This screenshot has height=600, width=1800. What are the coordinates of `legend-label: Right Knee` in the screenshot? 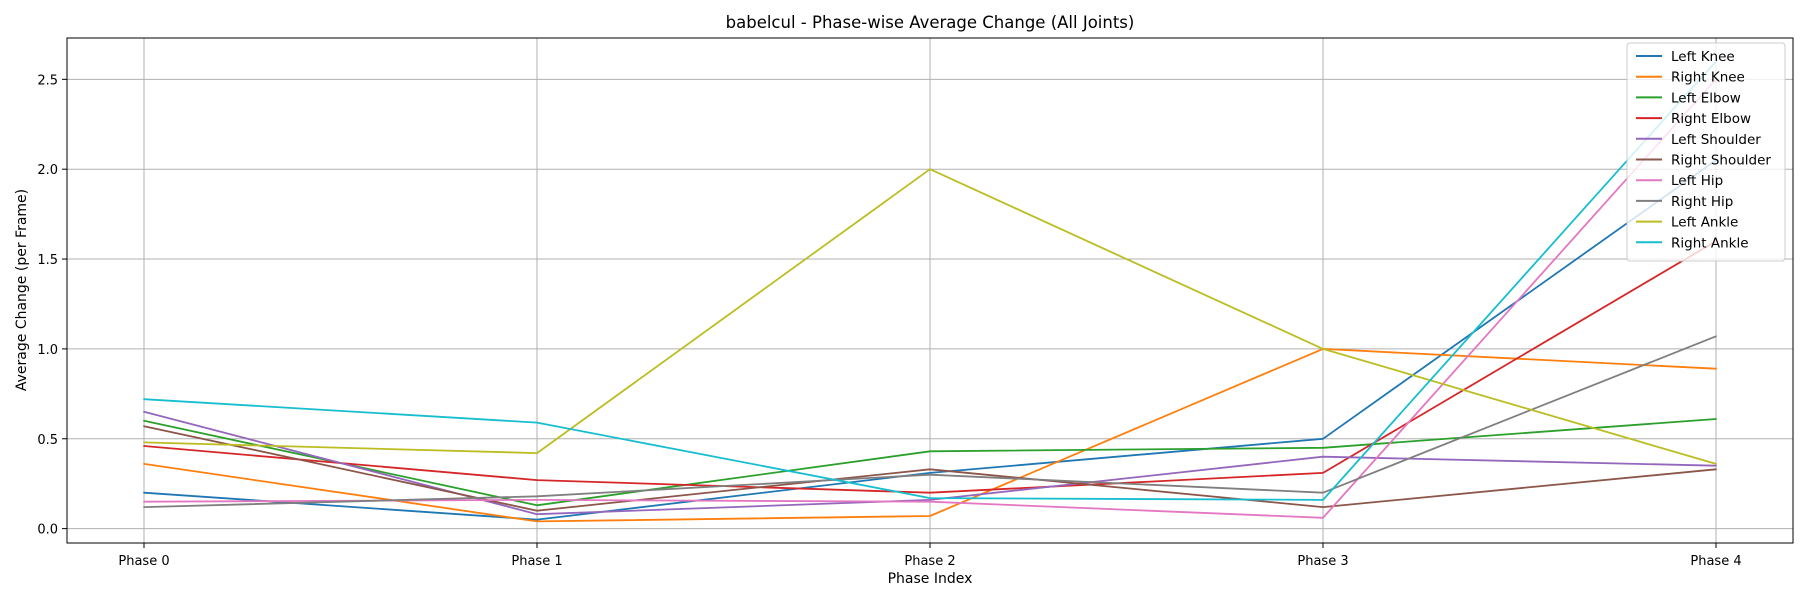 It's located at (1708, 78).